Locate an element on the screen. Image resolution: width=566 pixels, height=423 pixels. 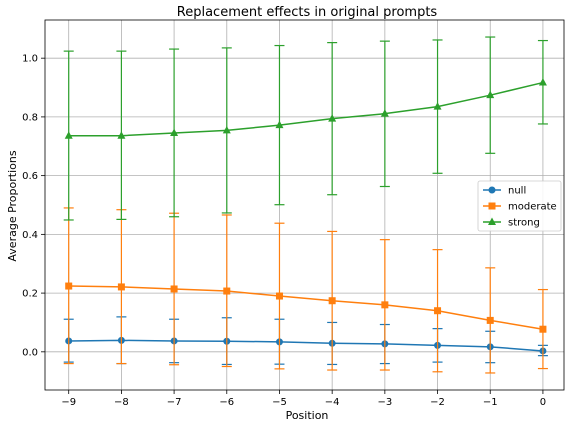
y-tick-label: 0.8 is located at coordinates (30, 117).